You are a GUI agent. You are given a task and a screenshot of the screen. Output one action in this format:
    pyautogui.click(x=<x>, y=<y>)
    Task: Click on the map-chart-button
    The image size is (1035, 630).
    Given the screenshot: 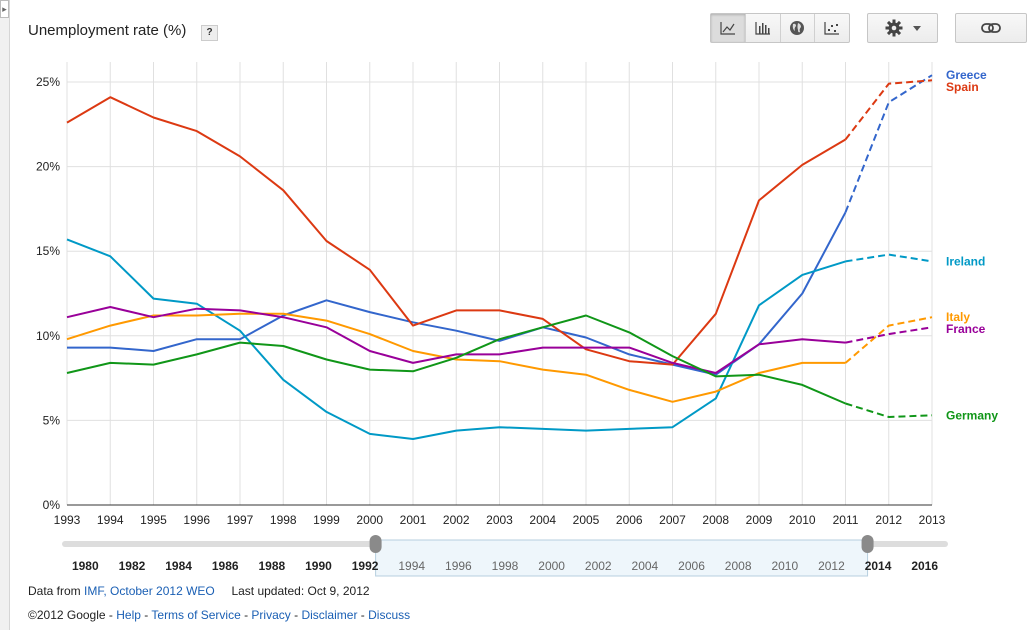 What is the action you would take?
    pyautogui.click(x=798, y=28)
    